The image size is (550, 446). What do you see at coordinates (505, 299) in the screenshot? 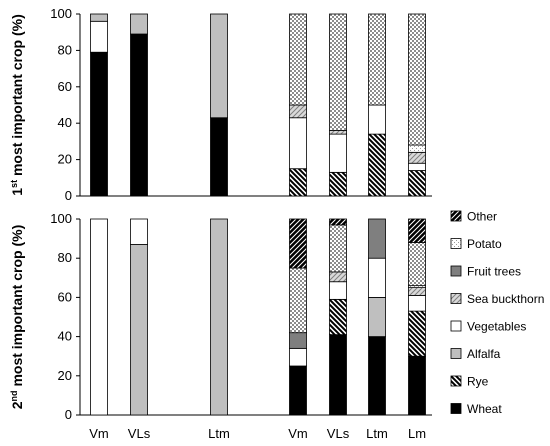
I see `legend-label: Sea buckthorn` at bounding box center [505, 299].